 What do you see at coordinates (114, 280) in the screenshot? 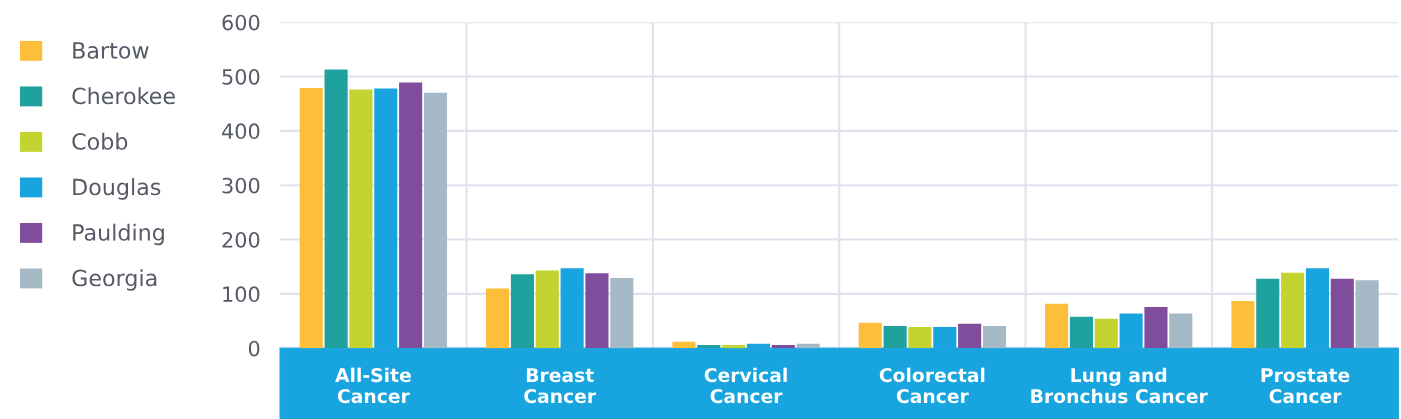
I see `legend-label: Georgia` at bounding box center [114, 280].